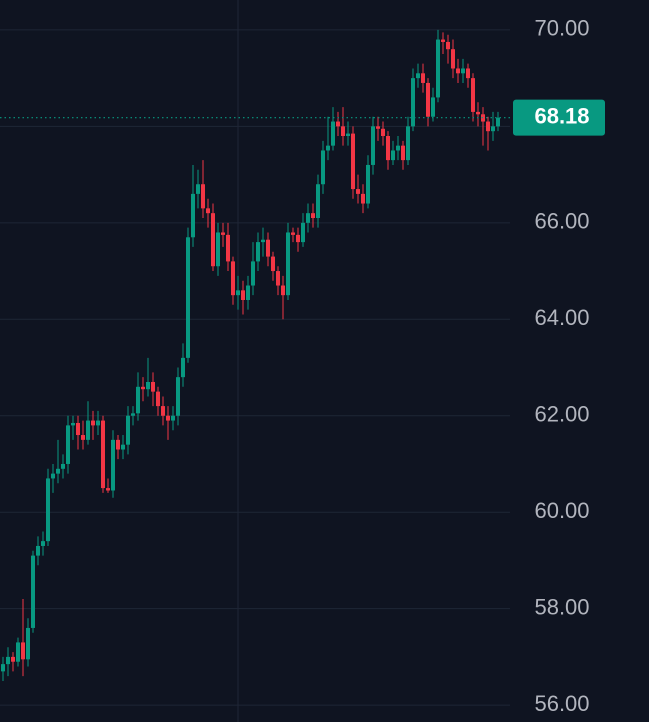 This screenshot has height=722, width=649. I want to click on last-price-box, so click(559, 117).